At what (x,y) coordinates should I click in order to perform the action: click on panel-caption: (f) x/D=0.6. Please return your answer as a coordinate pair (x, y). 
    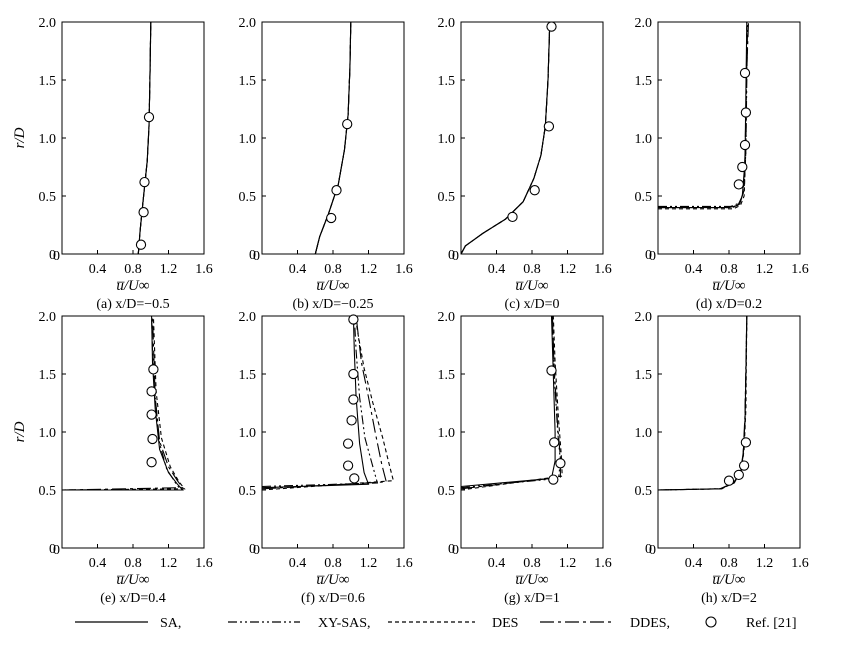
    Looking at the image, I should click on (333, 598).